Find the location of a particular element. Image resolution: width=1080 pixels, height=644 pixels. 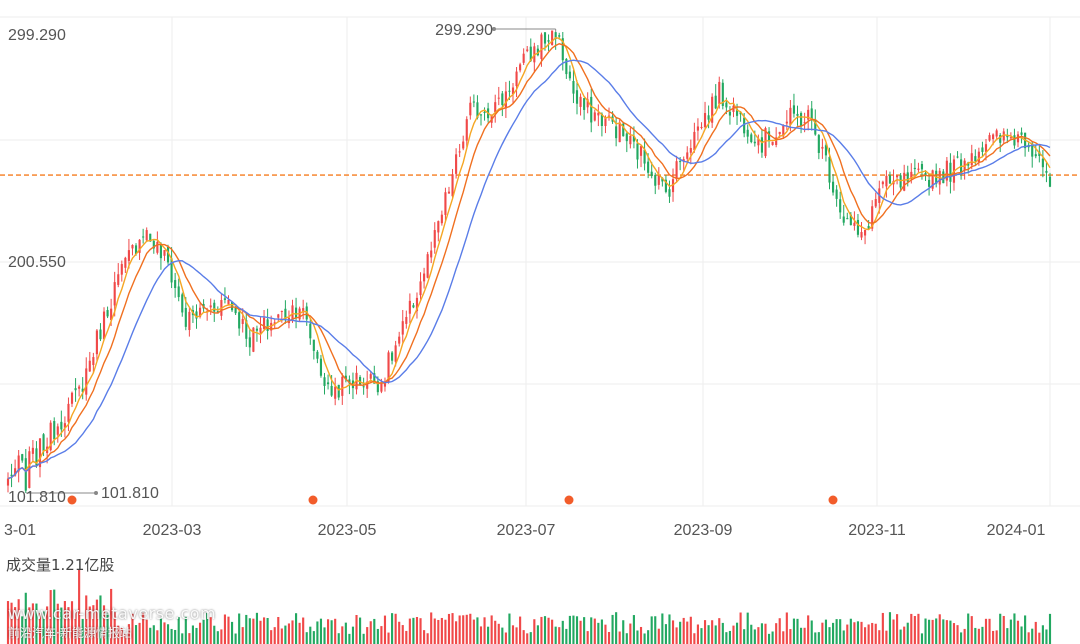

event-markers is located at coordinates (452, 500).